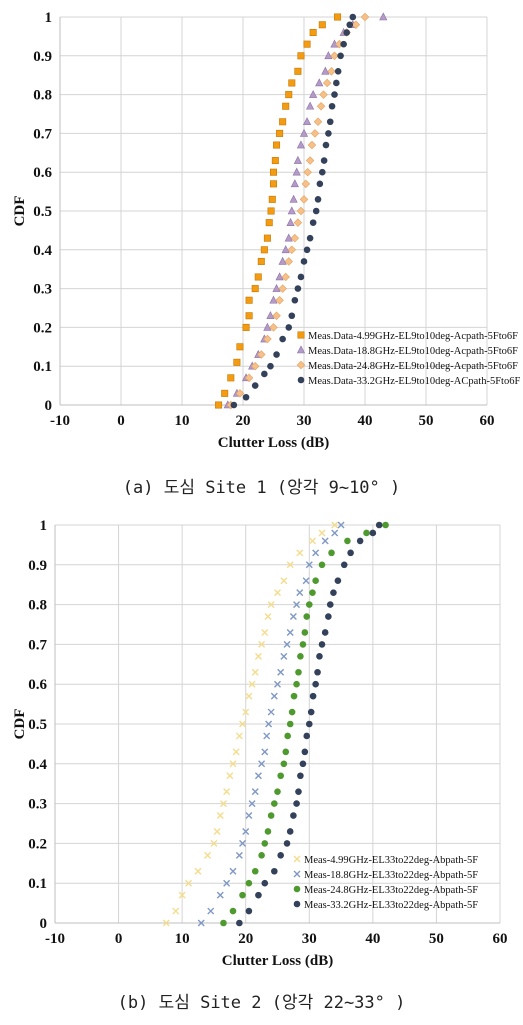 The image size is (523, 1025). Describe the element at coordinates (60, 421) in the screenshot. I see `chart-a-x-tick-label: -10` at that location.